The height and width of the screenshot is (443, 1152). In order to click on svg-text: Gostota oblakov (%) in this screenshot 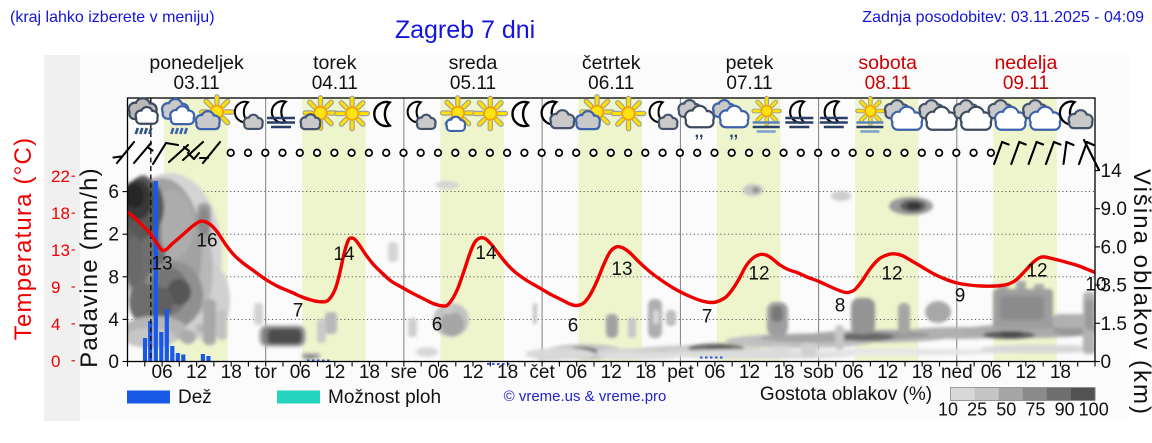, I will do `click(846, 394)`.